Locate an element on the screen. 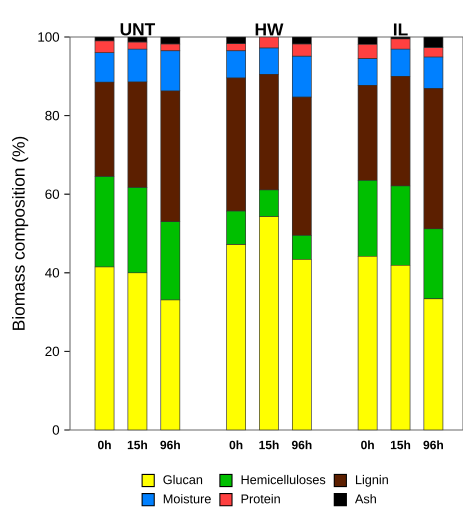 The image size is (463, 517). y-axis-title: Biomass composition (%) is located at coordinates (20, 233).